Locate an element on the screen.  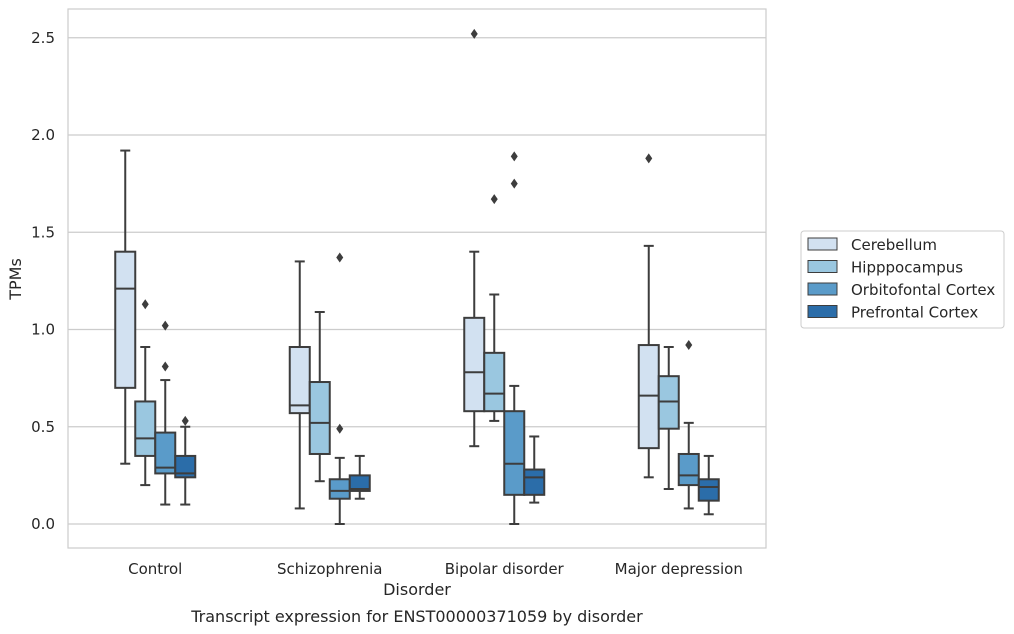
x-tick-label: Control is located at coordinates (155, 569).